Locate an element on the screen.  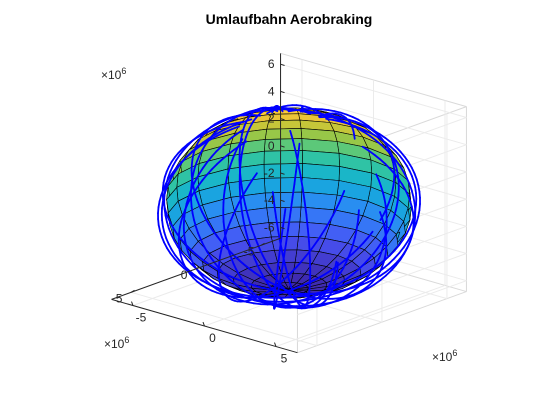
y-tick-mark is located at coordinates (262, 244).